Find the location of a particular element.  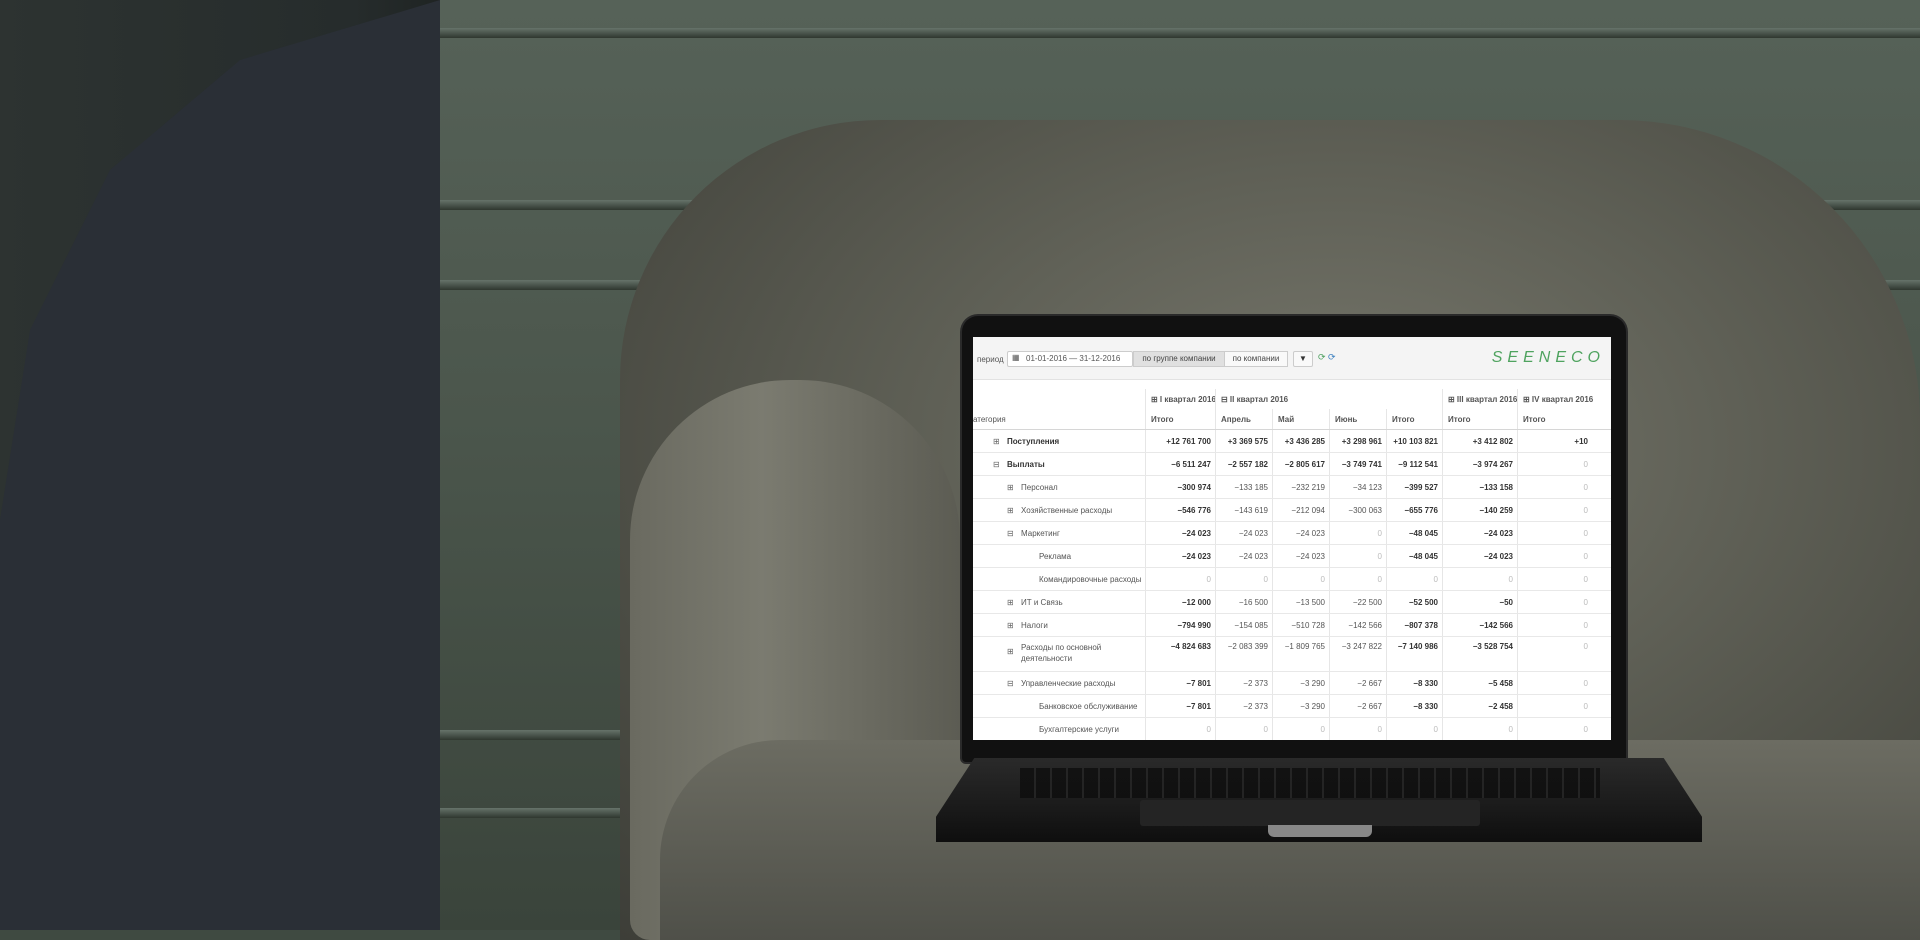

row-label: Управленческие расходы is located at coordinates (1068, 683).